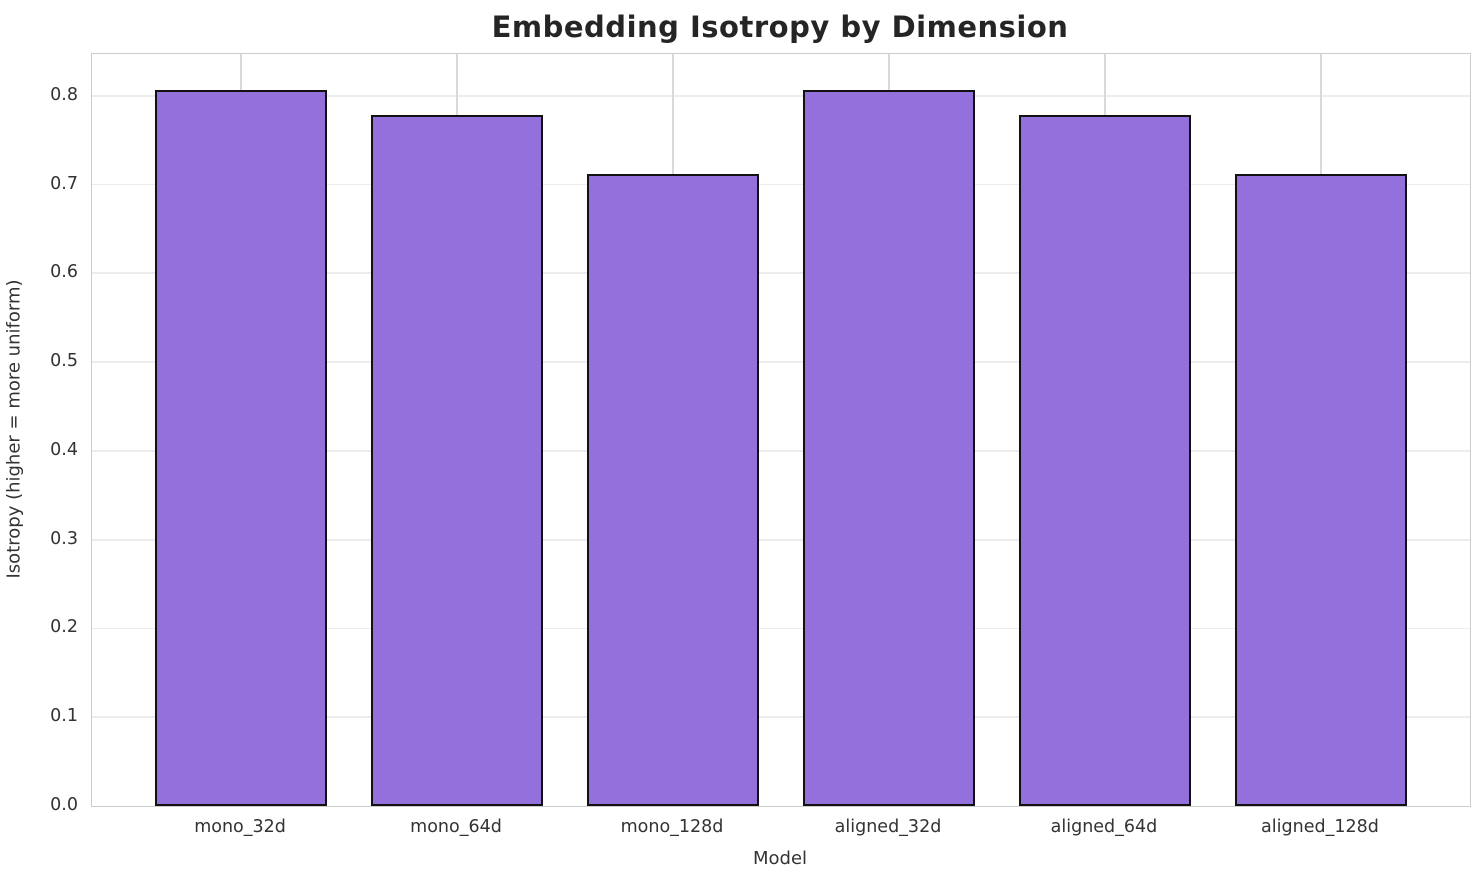 The height and width of the screenshot is (885, 1484). What do you see at coordinates (1104, 827) in the screenshot?
I see `x-tick-label: aligned_64d` at bounding box center [1104, 827].